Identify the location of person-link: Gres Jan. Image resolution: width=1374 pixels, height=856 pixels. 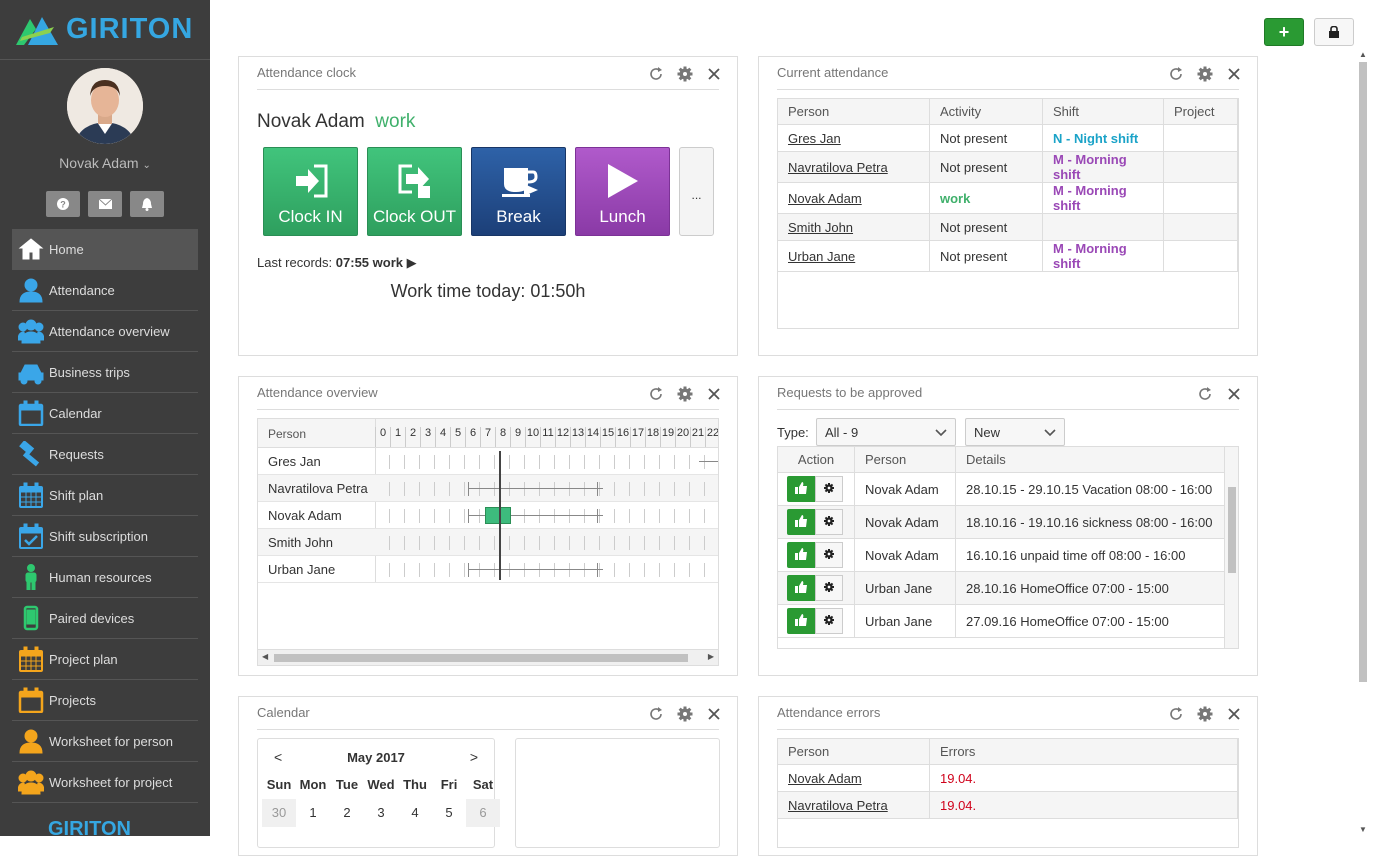
(853, 138).